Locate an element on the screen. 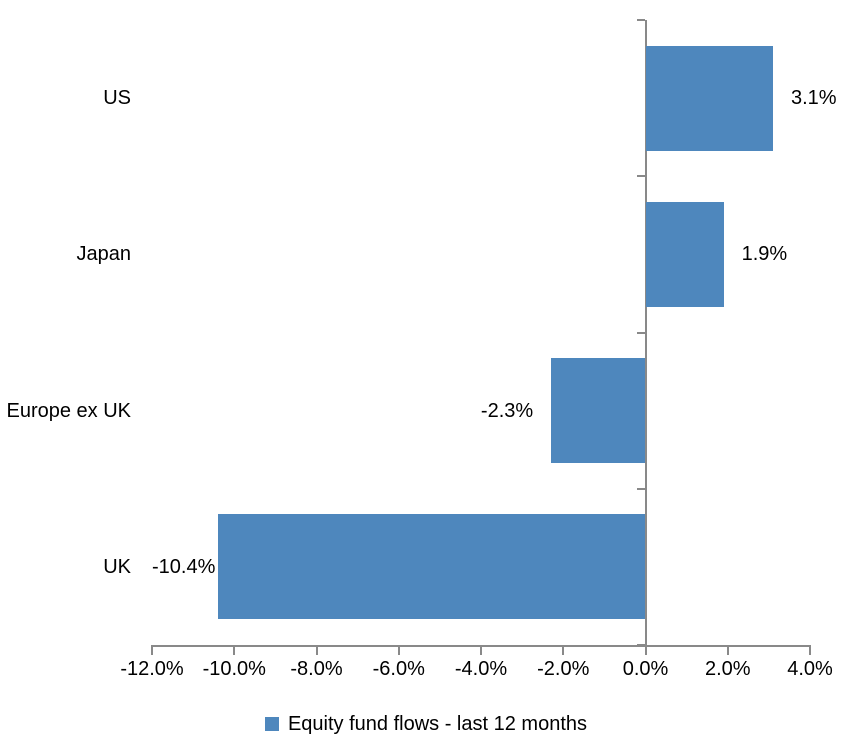 This screenshot has height=747, width=852. x-tick-label: -8.0% is located at coordinates (316, 669).